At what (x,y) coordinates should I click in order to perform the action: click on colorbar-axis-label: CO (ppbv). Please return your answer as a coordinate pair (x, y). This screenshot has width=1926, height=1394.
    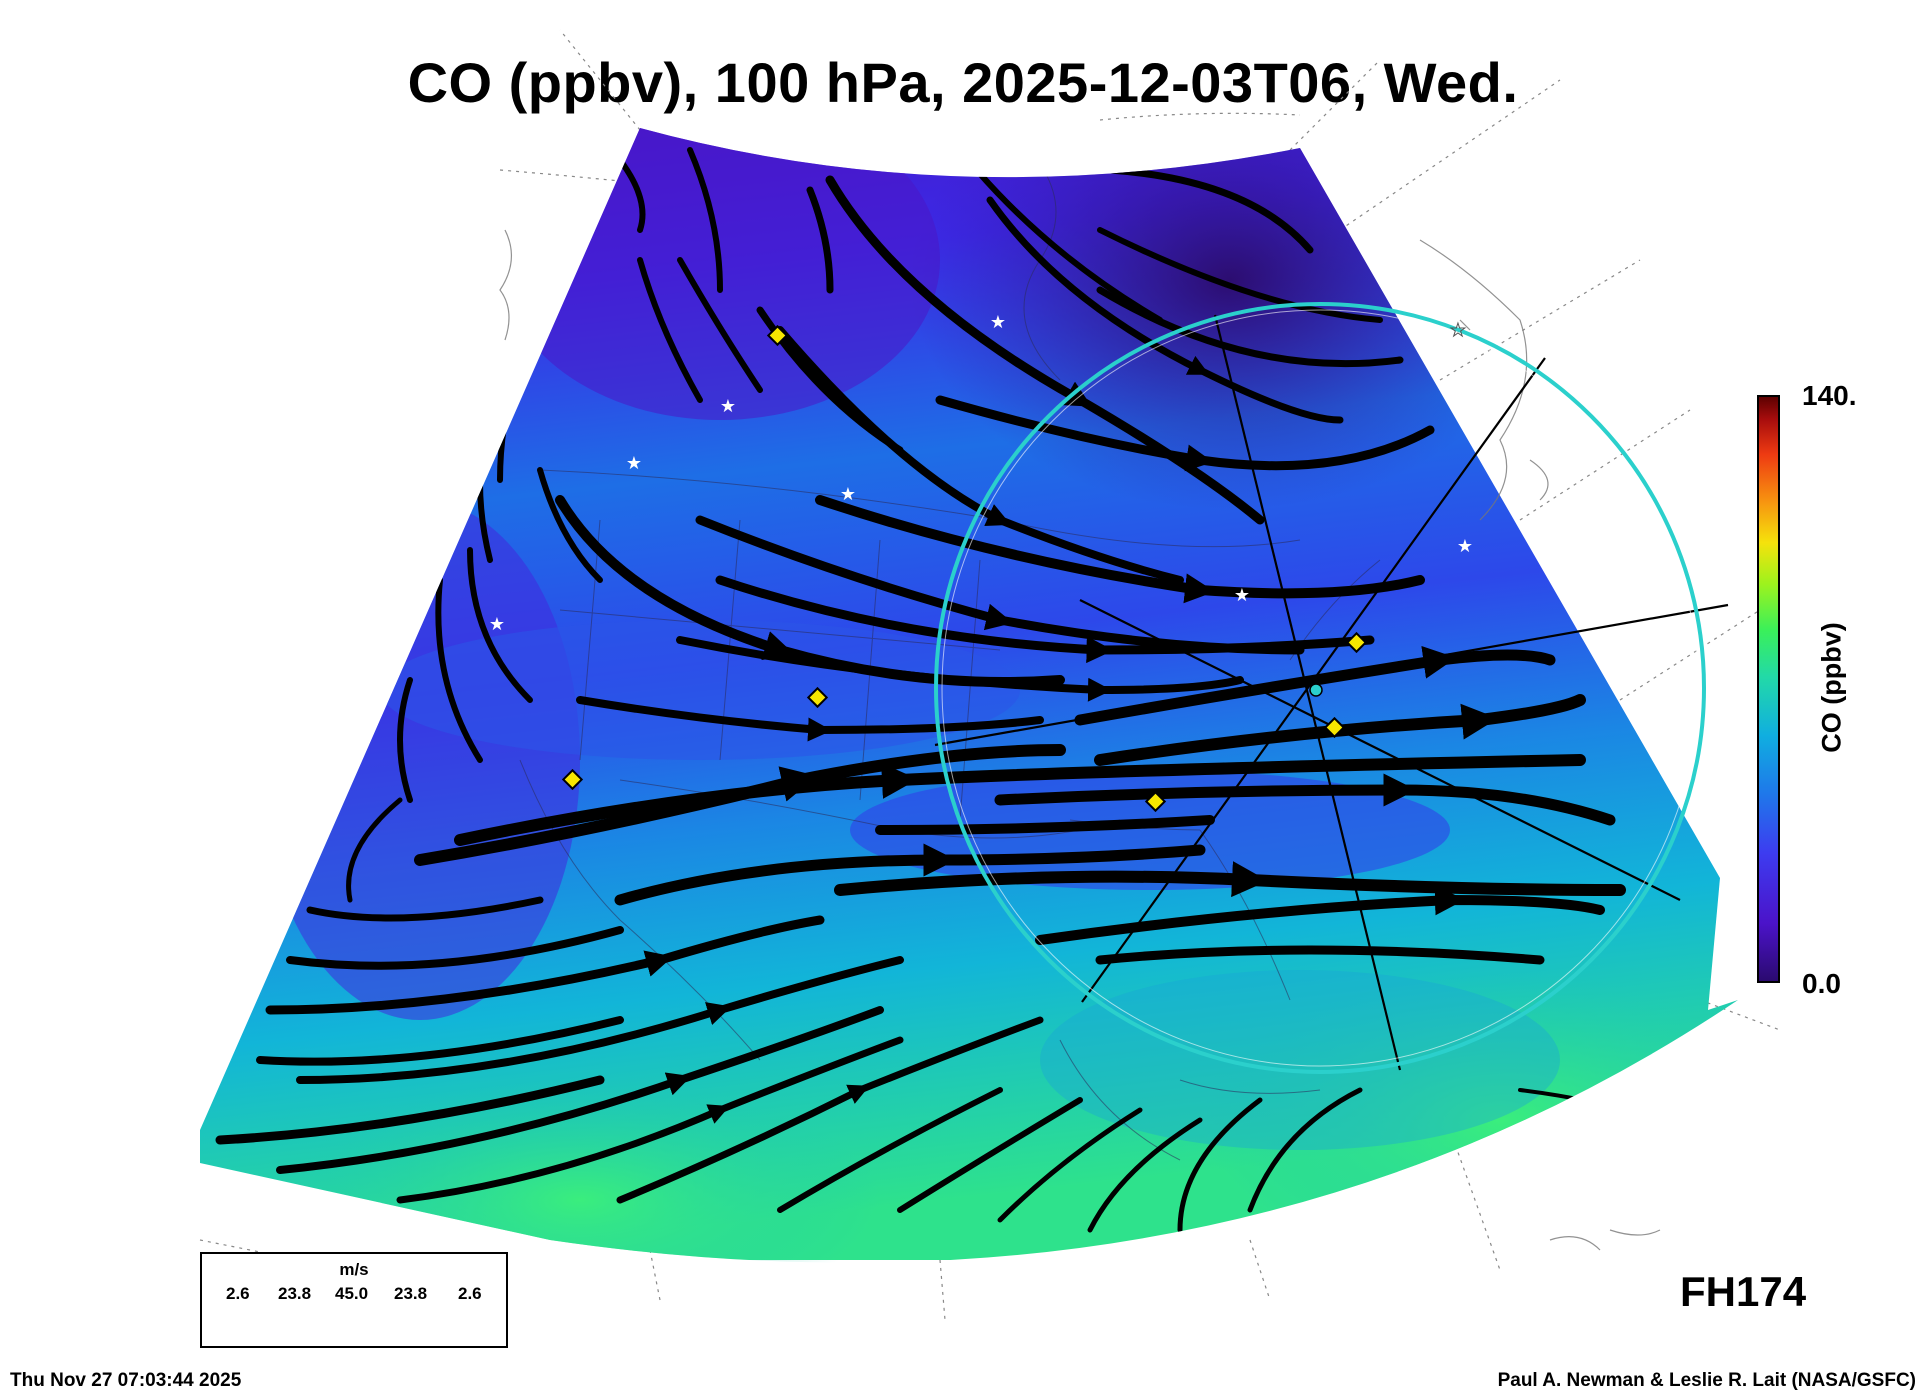
    Looking at the image, I should click on (1831, 687).